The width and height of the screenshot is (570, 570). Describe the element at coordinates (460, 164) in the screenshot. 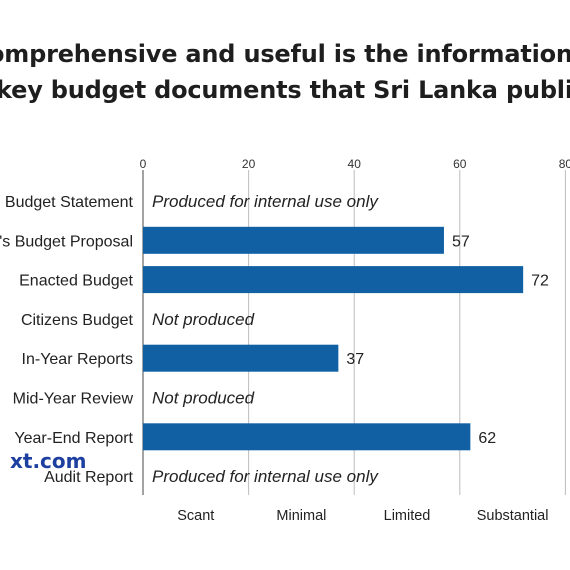

I see `x-tick-label: 60` at that location.